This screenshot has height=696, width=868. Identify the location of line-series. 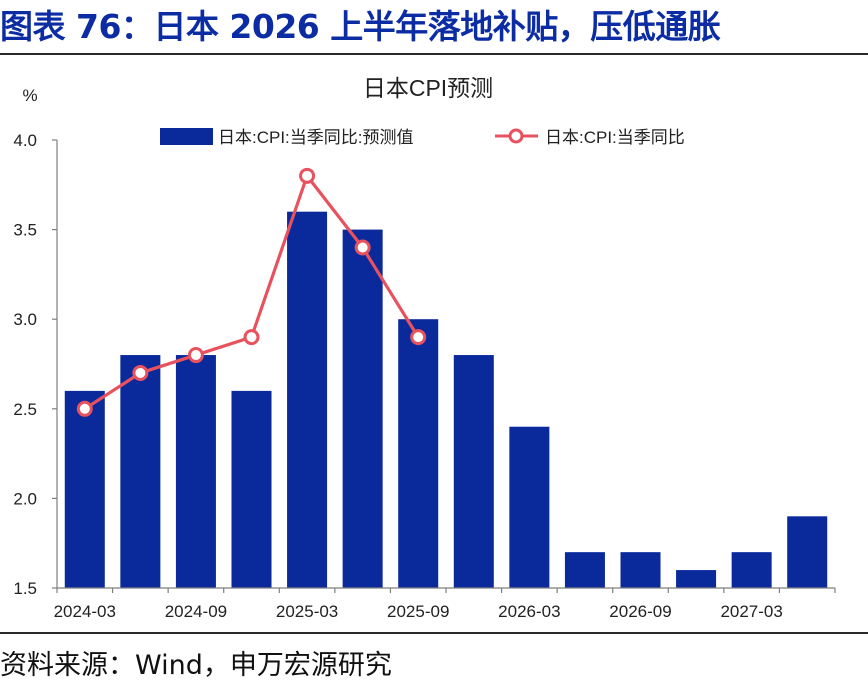
(251, 292).